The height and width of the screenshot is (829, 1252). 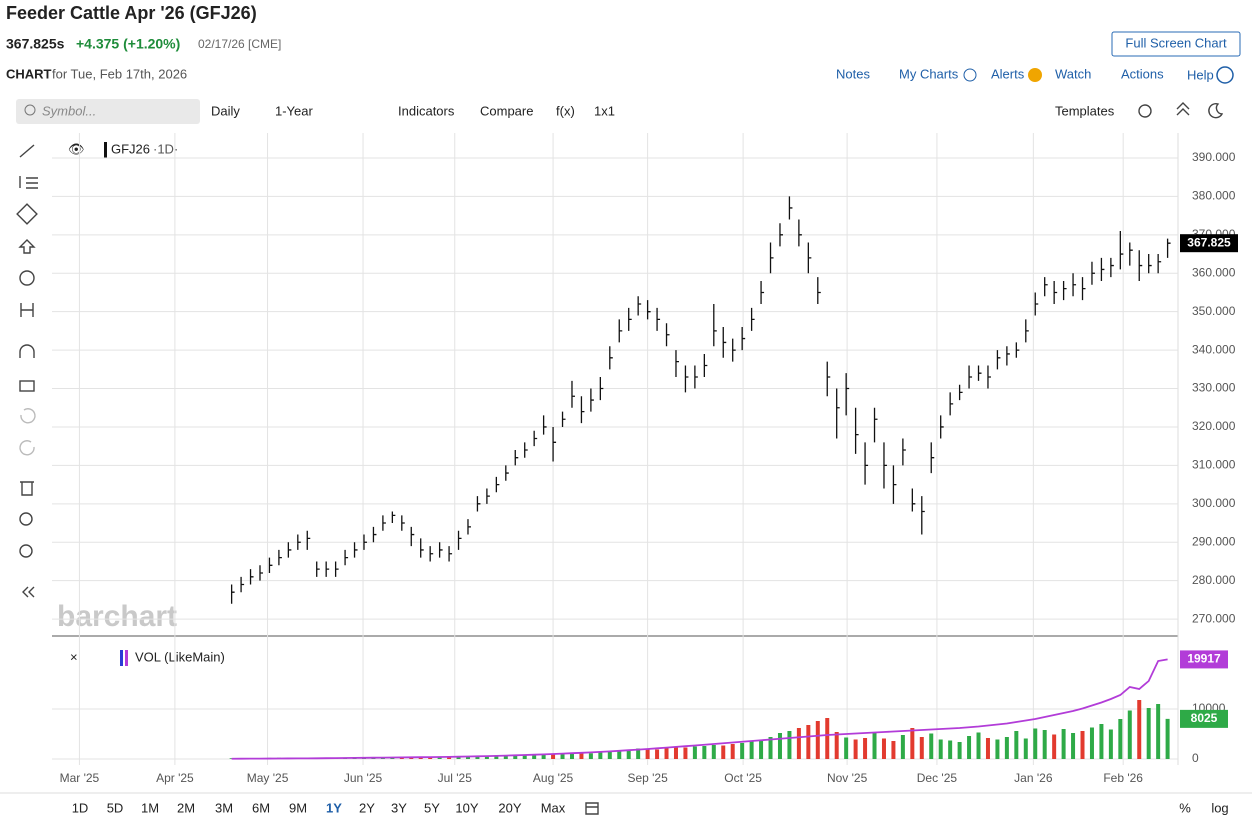 What do you see at coordinates (432, 807) in the screenshot?
I see `range-button: 5Y` at bounding box center [432, 807].